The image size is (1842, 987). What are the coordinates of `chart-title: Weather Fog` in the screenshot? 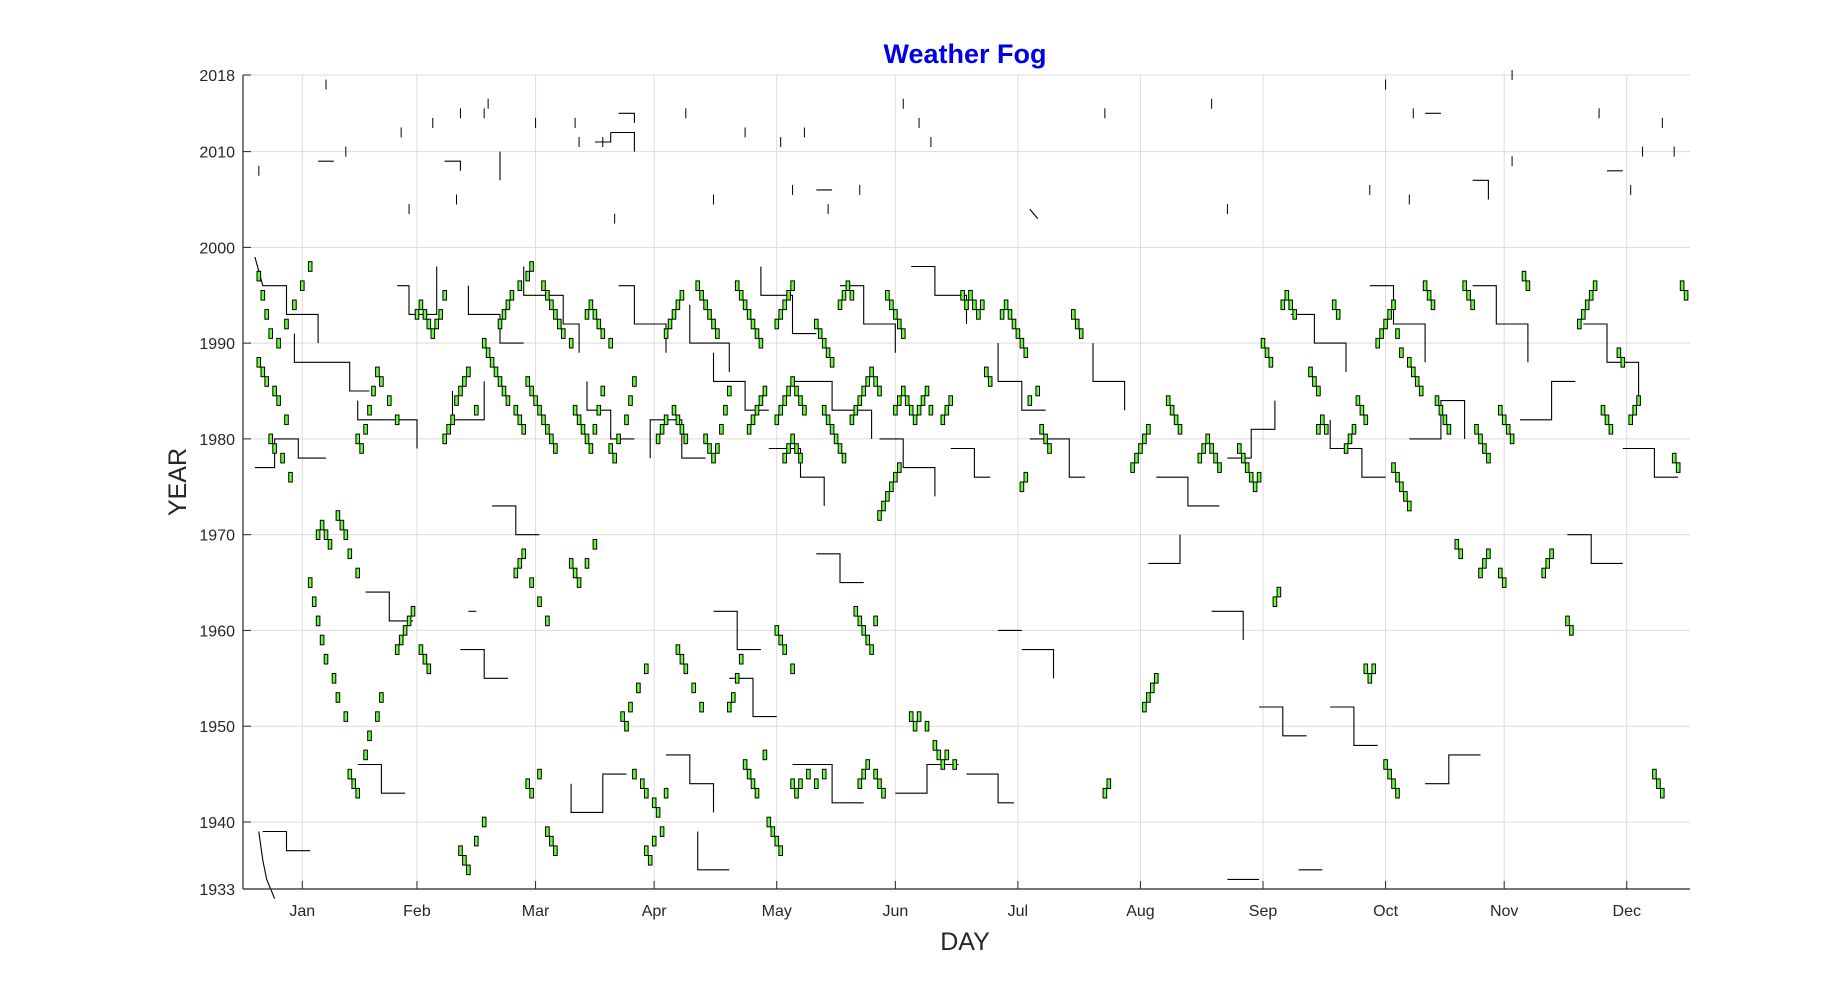 It's located at (964, 54).